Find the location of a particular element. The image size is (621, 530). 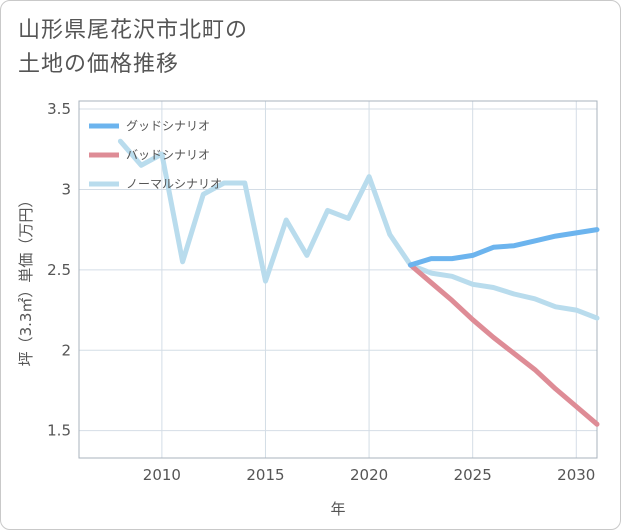

y-tick-label: 1.5 is located at coordinates (59, 431).